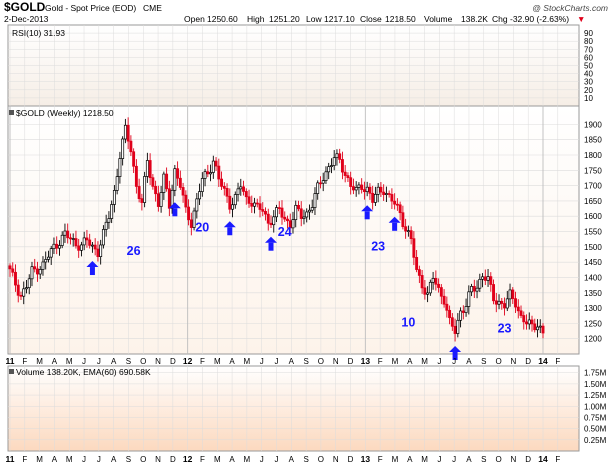 The width and height of the screenshot is (612, 470). I want to click on x-tick-label: D, so click(528, 459).